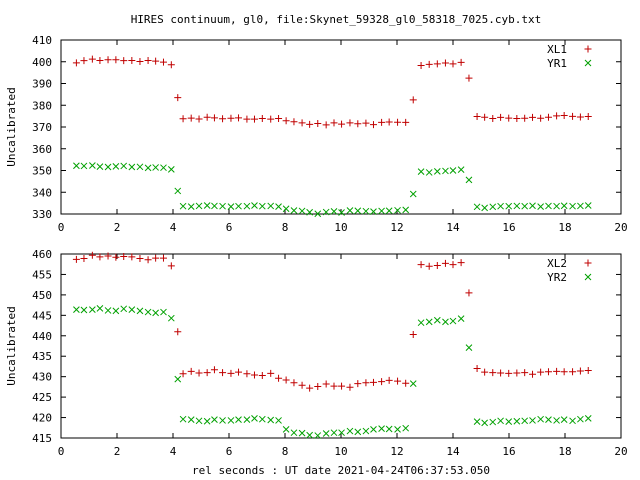 The height and width of the screenshot is (480, 640). Describe the element at coordinates (61, 451) in the screenshot. I see `x-tick-label: 0` at that location.